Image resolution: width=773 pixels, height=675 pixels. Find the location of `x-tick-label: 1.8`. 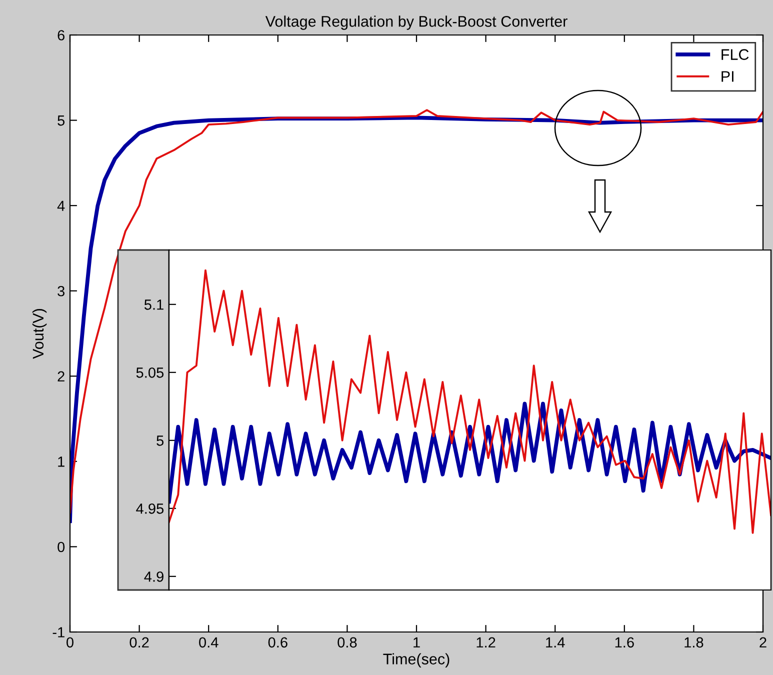

x-tick-label: 1.8 is located at coordinates (694, 642).